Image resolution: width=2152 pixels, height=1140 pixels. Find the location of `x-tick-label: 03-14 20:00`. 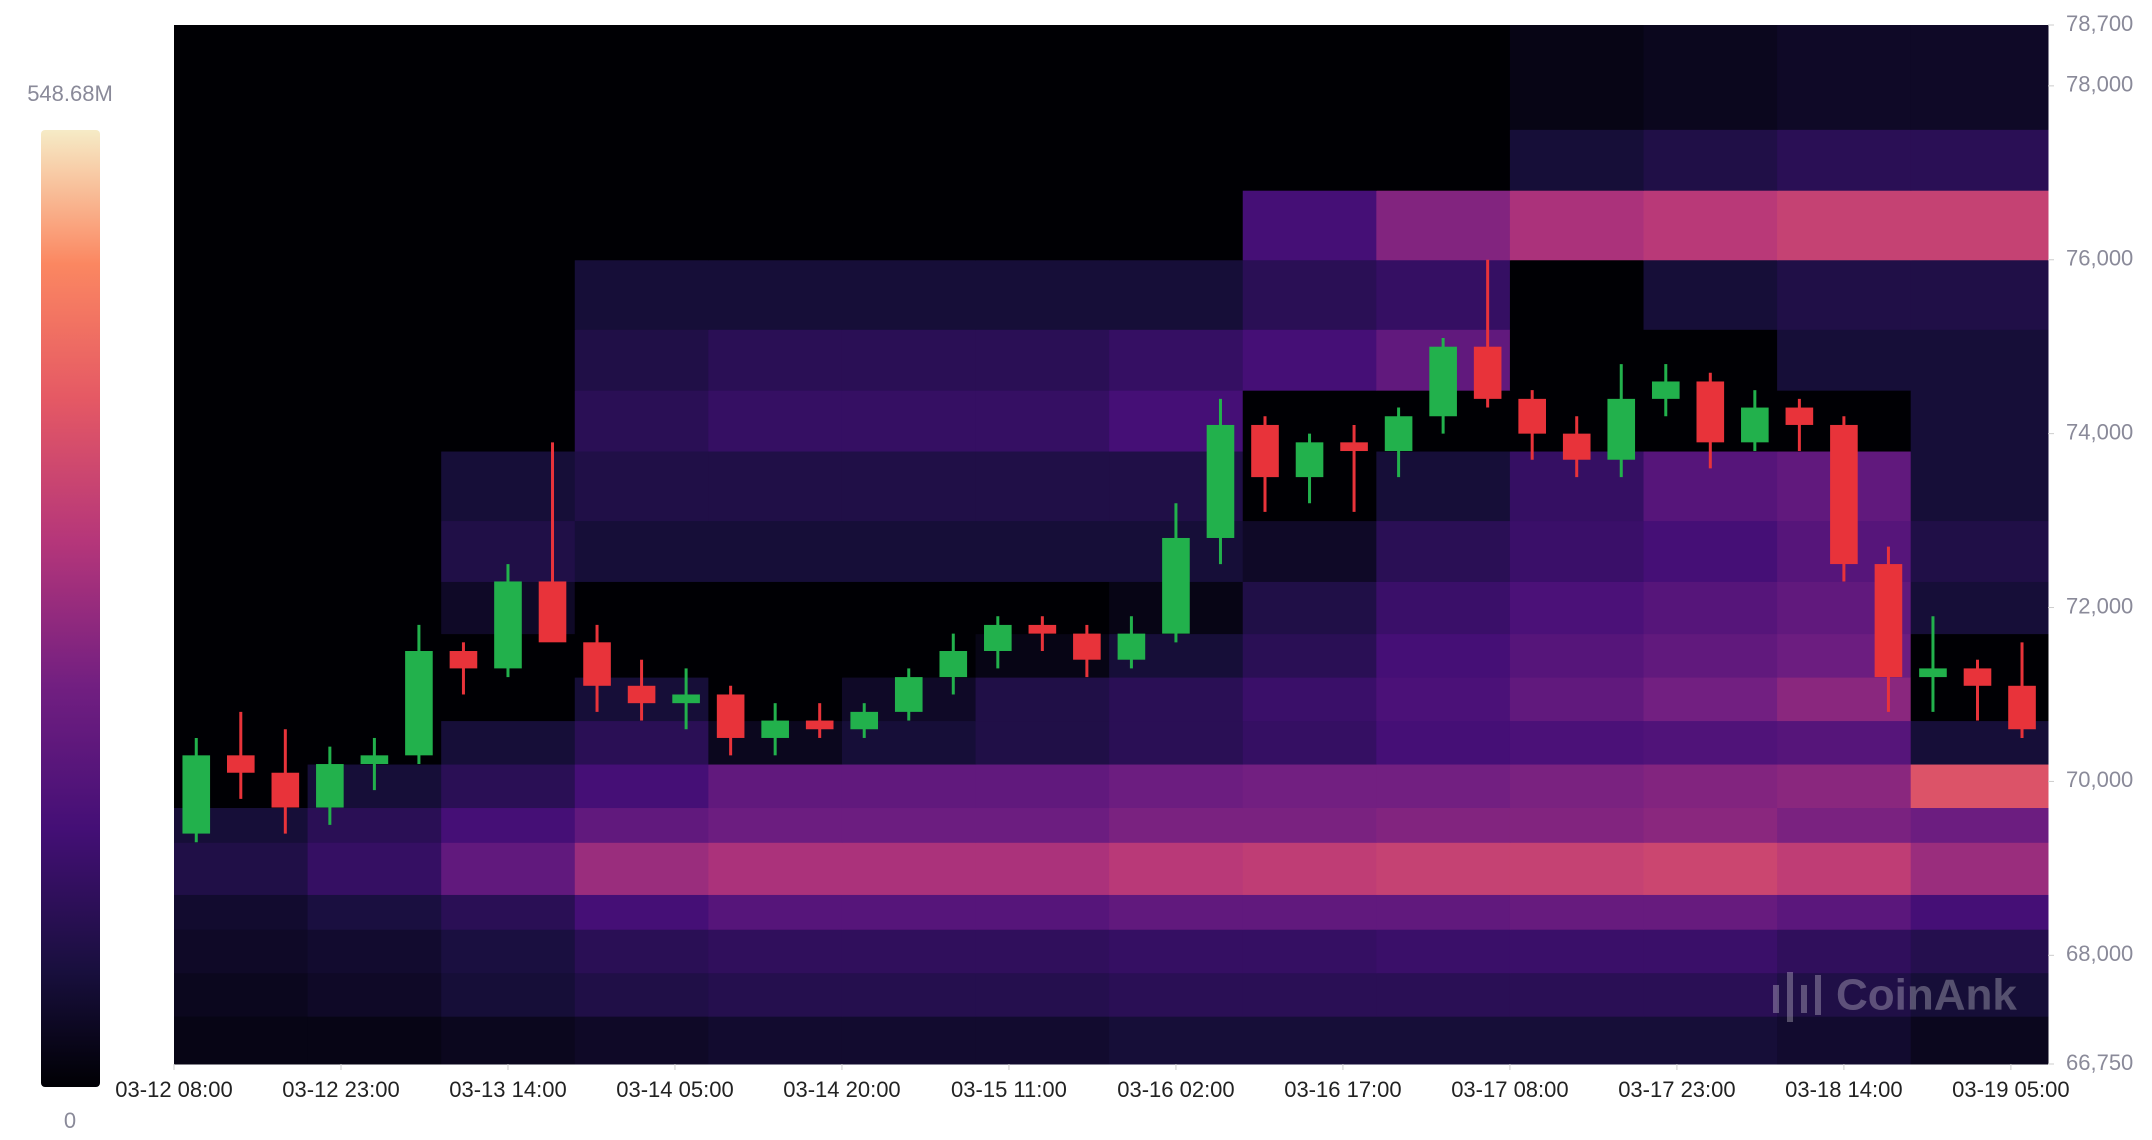

x-tick-label: 03-14 20:00 is located at coordinates (841, 1089).